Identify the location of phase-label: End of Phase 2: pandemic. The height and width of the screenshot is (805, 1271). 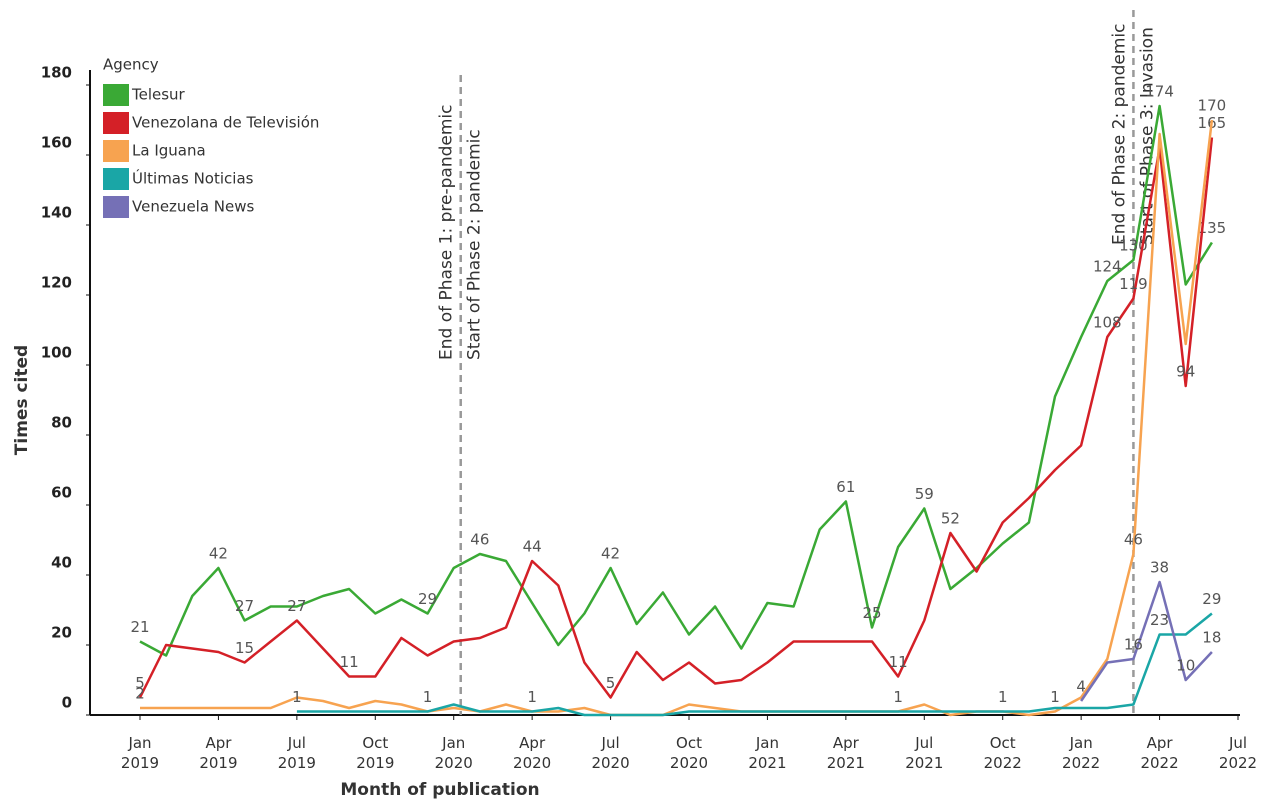
(1119, 134).